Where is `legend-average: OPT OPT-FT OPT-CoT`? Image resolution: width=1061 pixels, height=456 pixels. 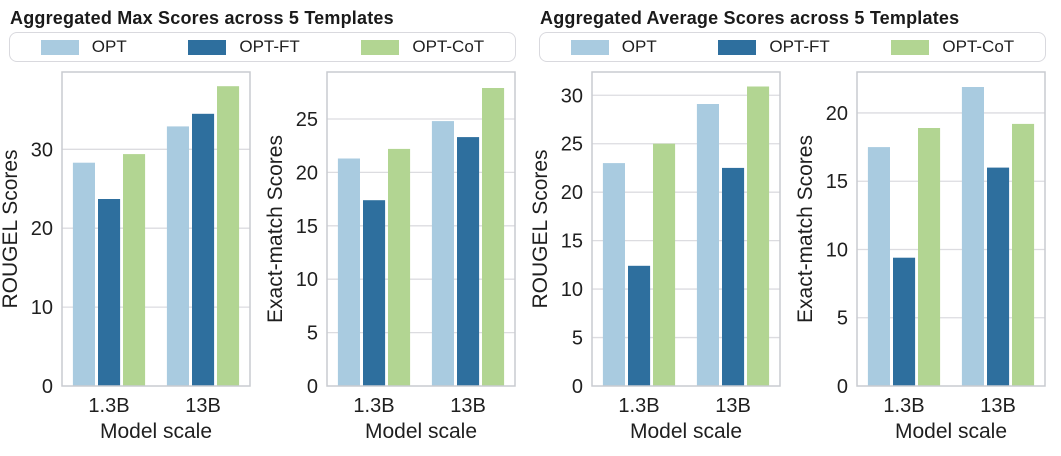
legend-average: OPT OPT-FT OPT-CoT is located at coordinates (792, 47).